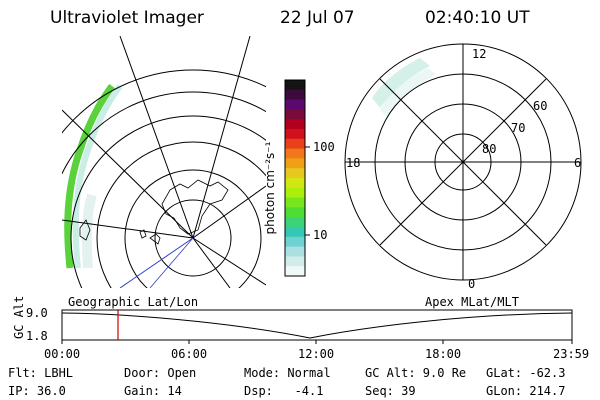 Image resolution: width=600 pixels, height=400 pixels. What do you see at coordinates (353, 163) in the screenshot?
I see `mlt-label-18: 18` at bounding box center [353, 163].